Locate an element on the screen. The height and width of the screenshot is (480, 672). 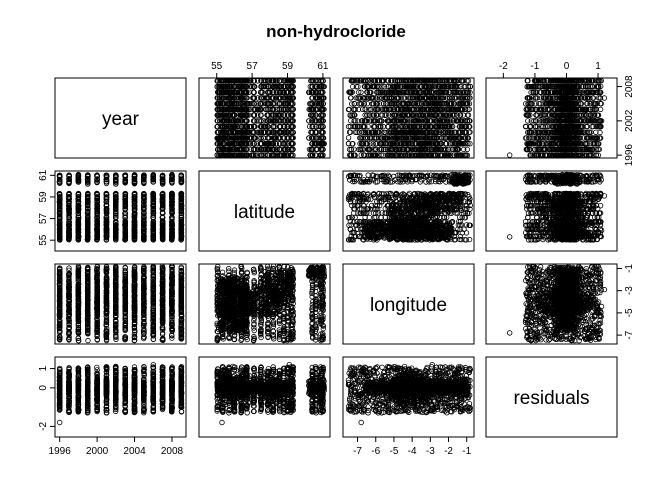
panel-longitude-longitude is located at coordinates (408, 304).